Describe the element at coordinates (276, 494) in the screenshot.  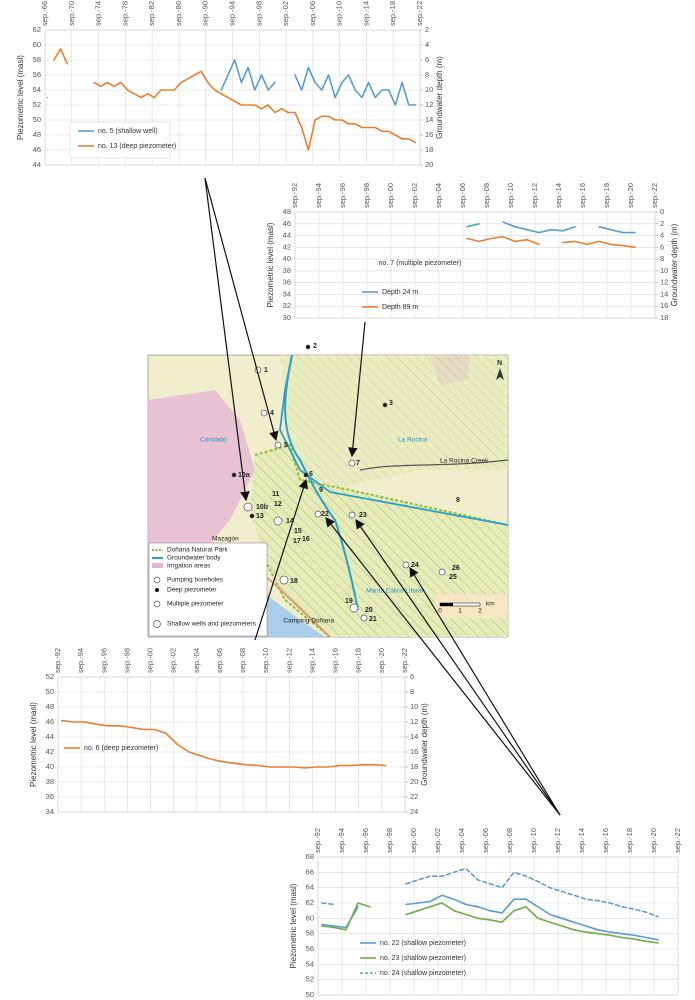
I see `map-label: 11` at that location.